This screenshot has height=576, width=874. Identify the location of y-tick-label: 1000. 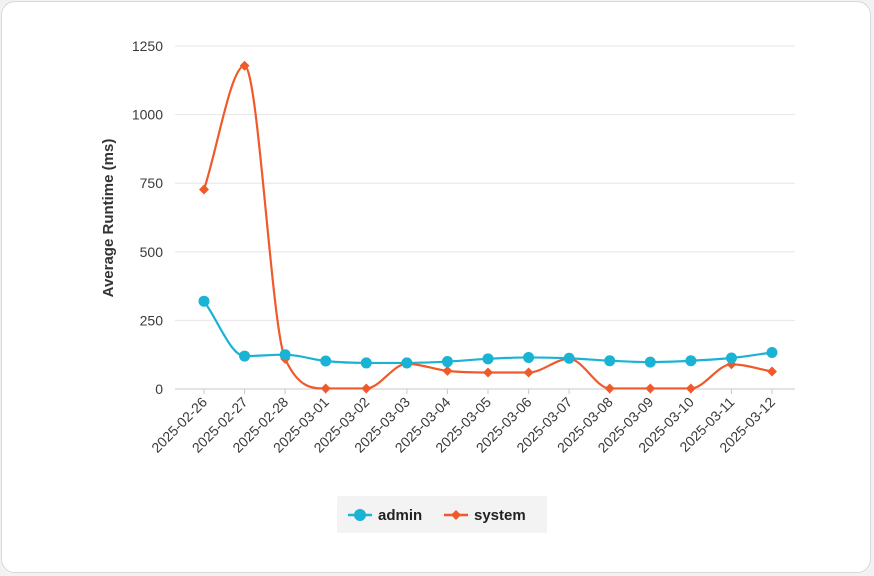
(147, 115).